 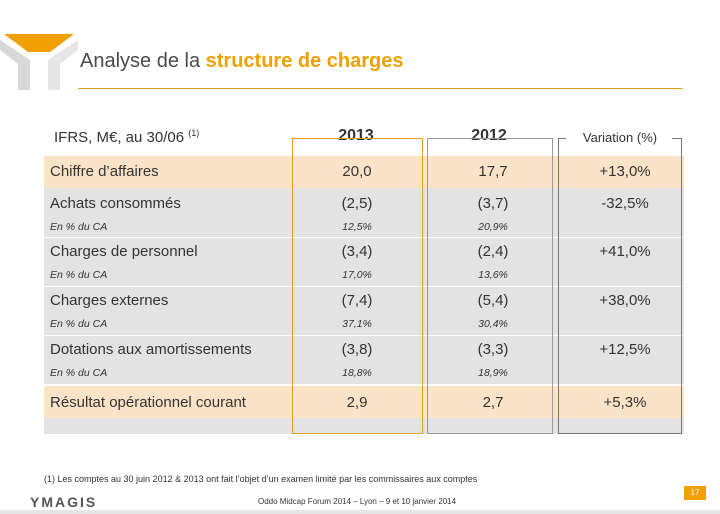 What do you see at coordinates (148, 402) in the screenshot?
I see `row-label: Résultat opérationnel courant` at bounding box center [148, 402].